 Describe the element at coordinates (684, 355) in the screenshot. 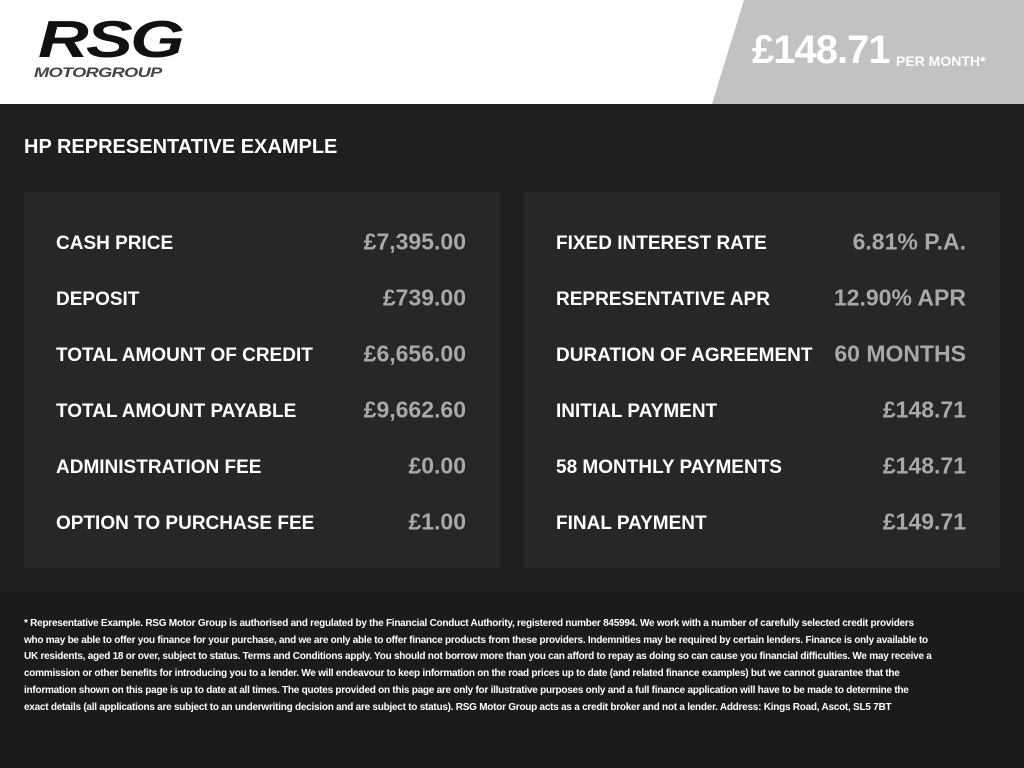

I see `row-label: DURATION OF AGREEMENT` at that location.